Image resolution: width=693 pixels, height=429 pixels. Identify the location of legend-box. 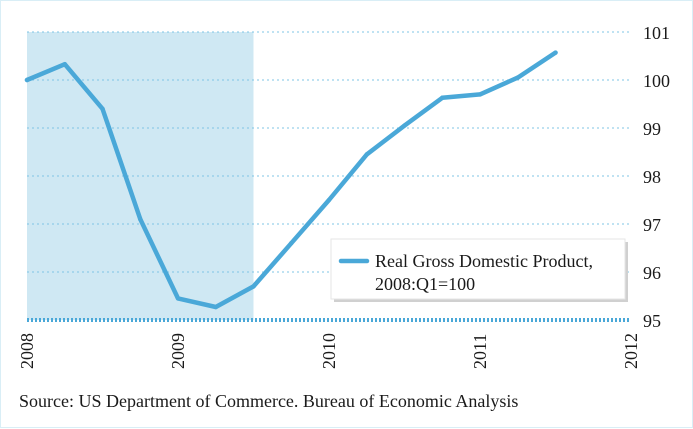
(478, 269).